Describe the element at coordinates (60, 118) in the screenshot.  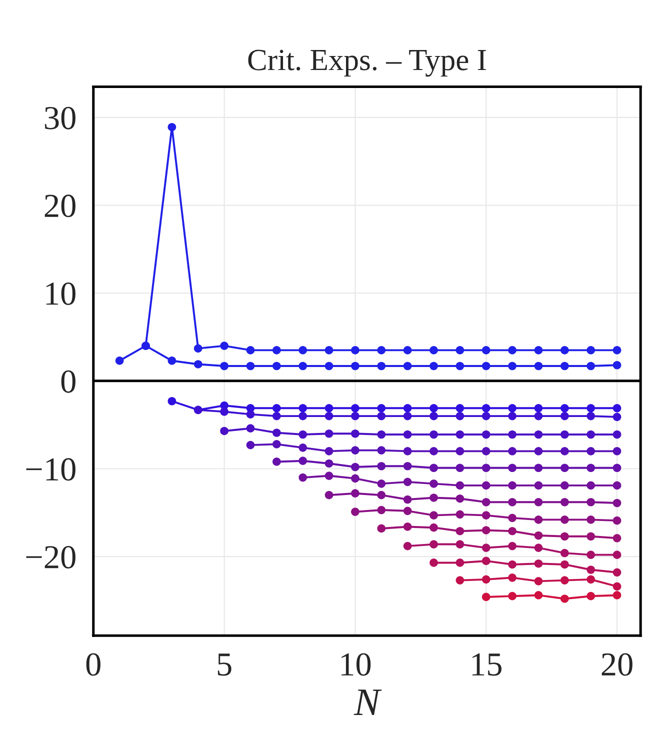
I see `y-tick-label: 30` at that location.